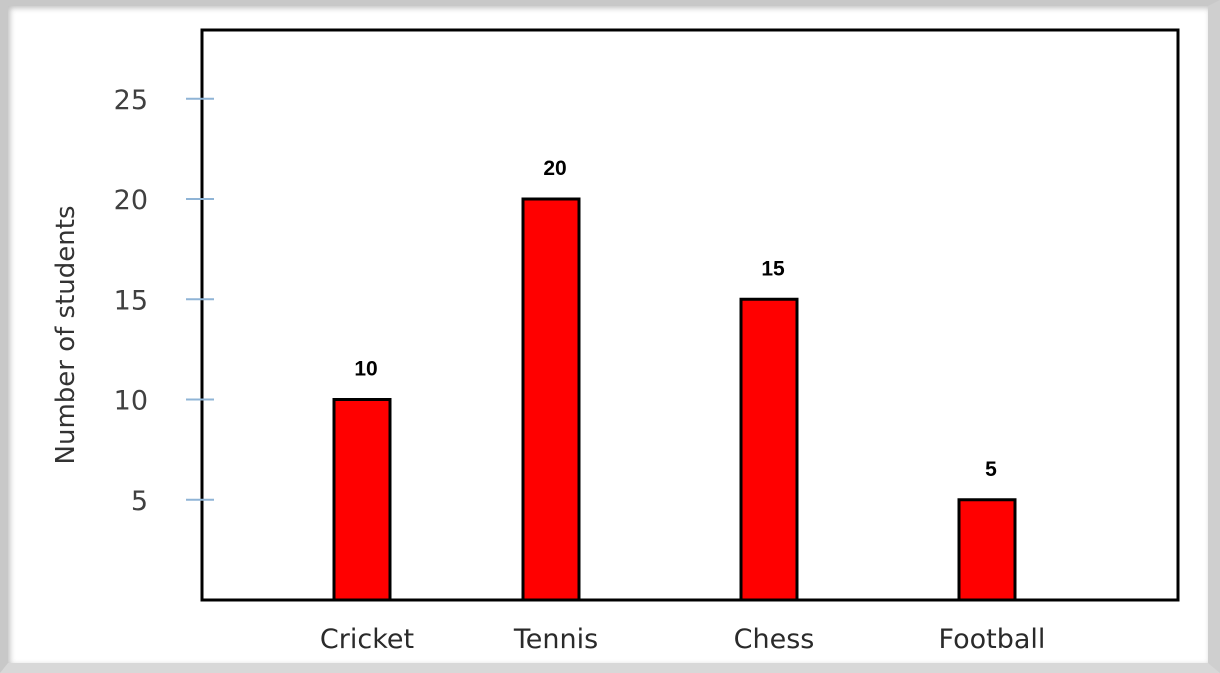 The width and height of the screenshot is (1220, 673). What do you see at coordinates (555, 639) in the screenshot?
I see `x-tick-label-tennis: Tennis` at bounding box center [555, 639].